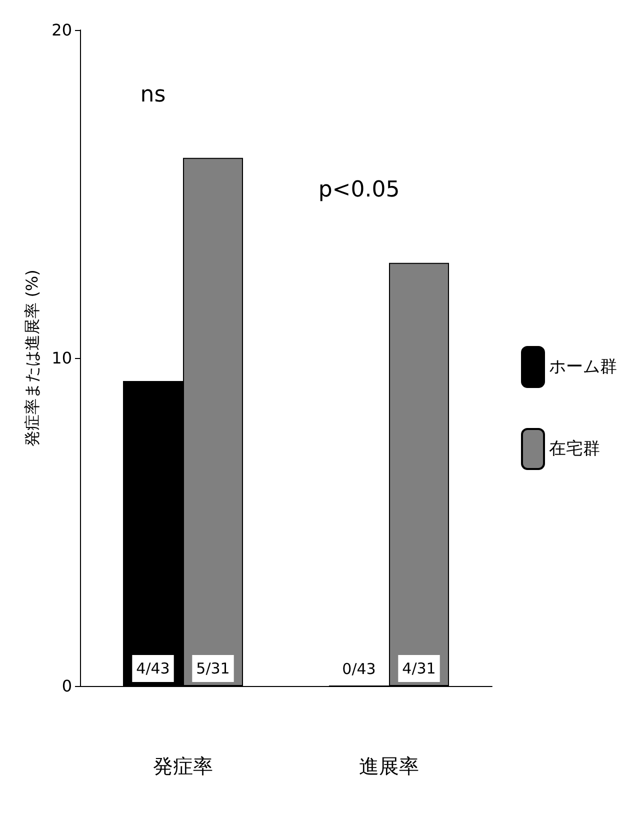 The image size is (632, 816). I want to click on y-tick-label: 10, so click(62, 358).